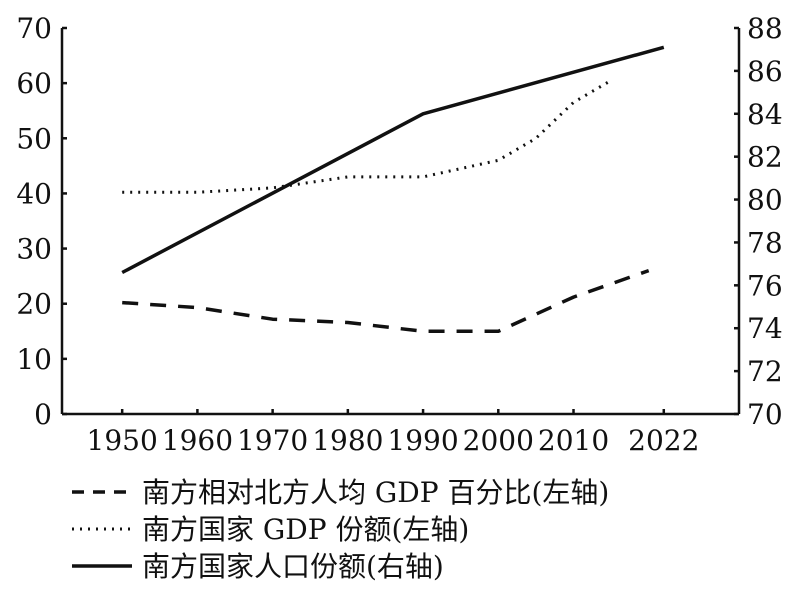 This screenshot has width=800, height=601. I want to click on left-y-tick-label: 20, so click(34, 304).